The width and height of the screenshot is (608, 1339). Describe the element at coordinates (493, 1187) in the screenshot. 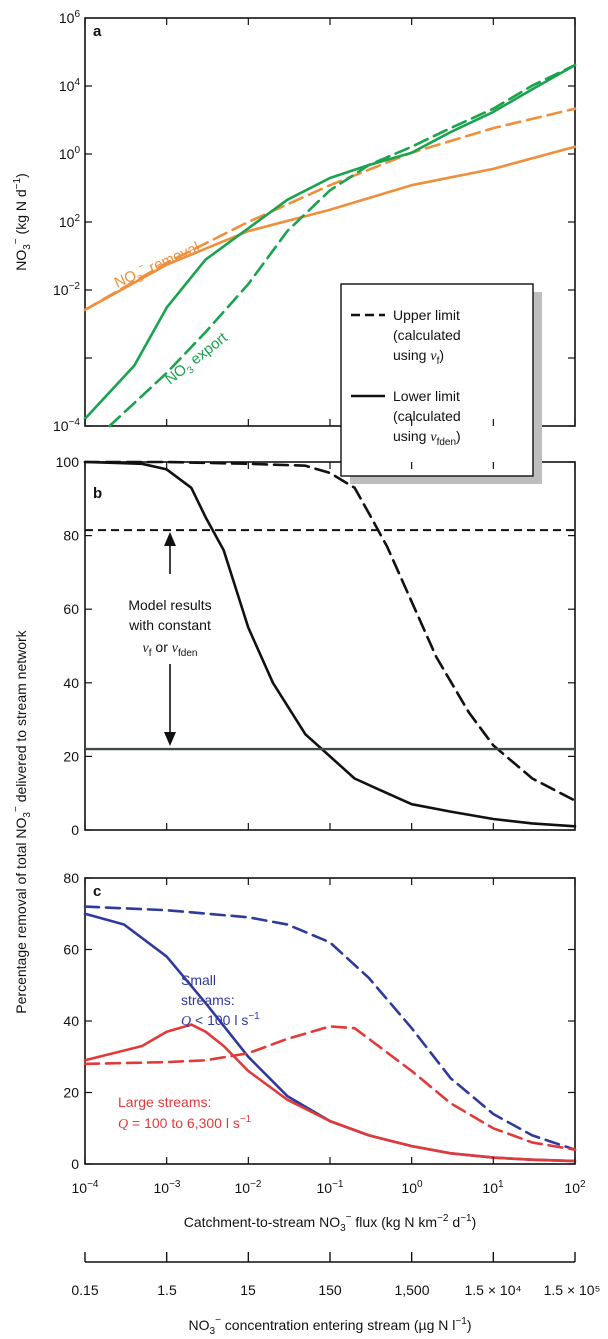

I see `xtick-5: 10¹` at that location.